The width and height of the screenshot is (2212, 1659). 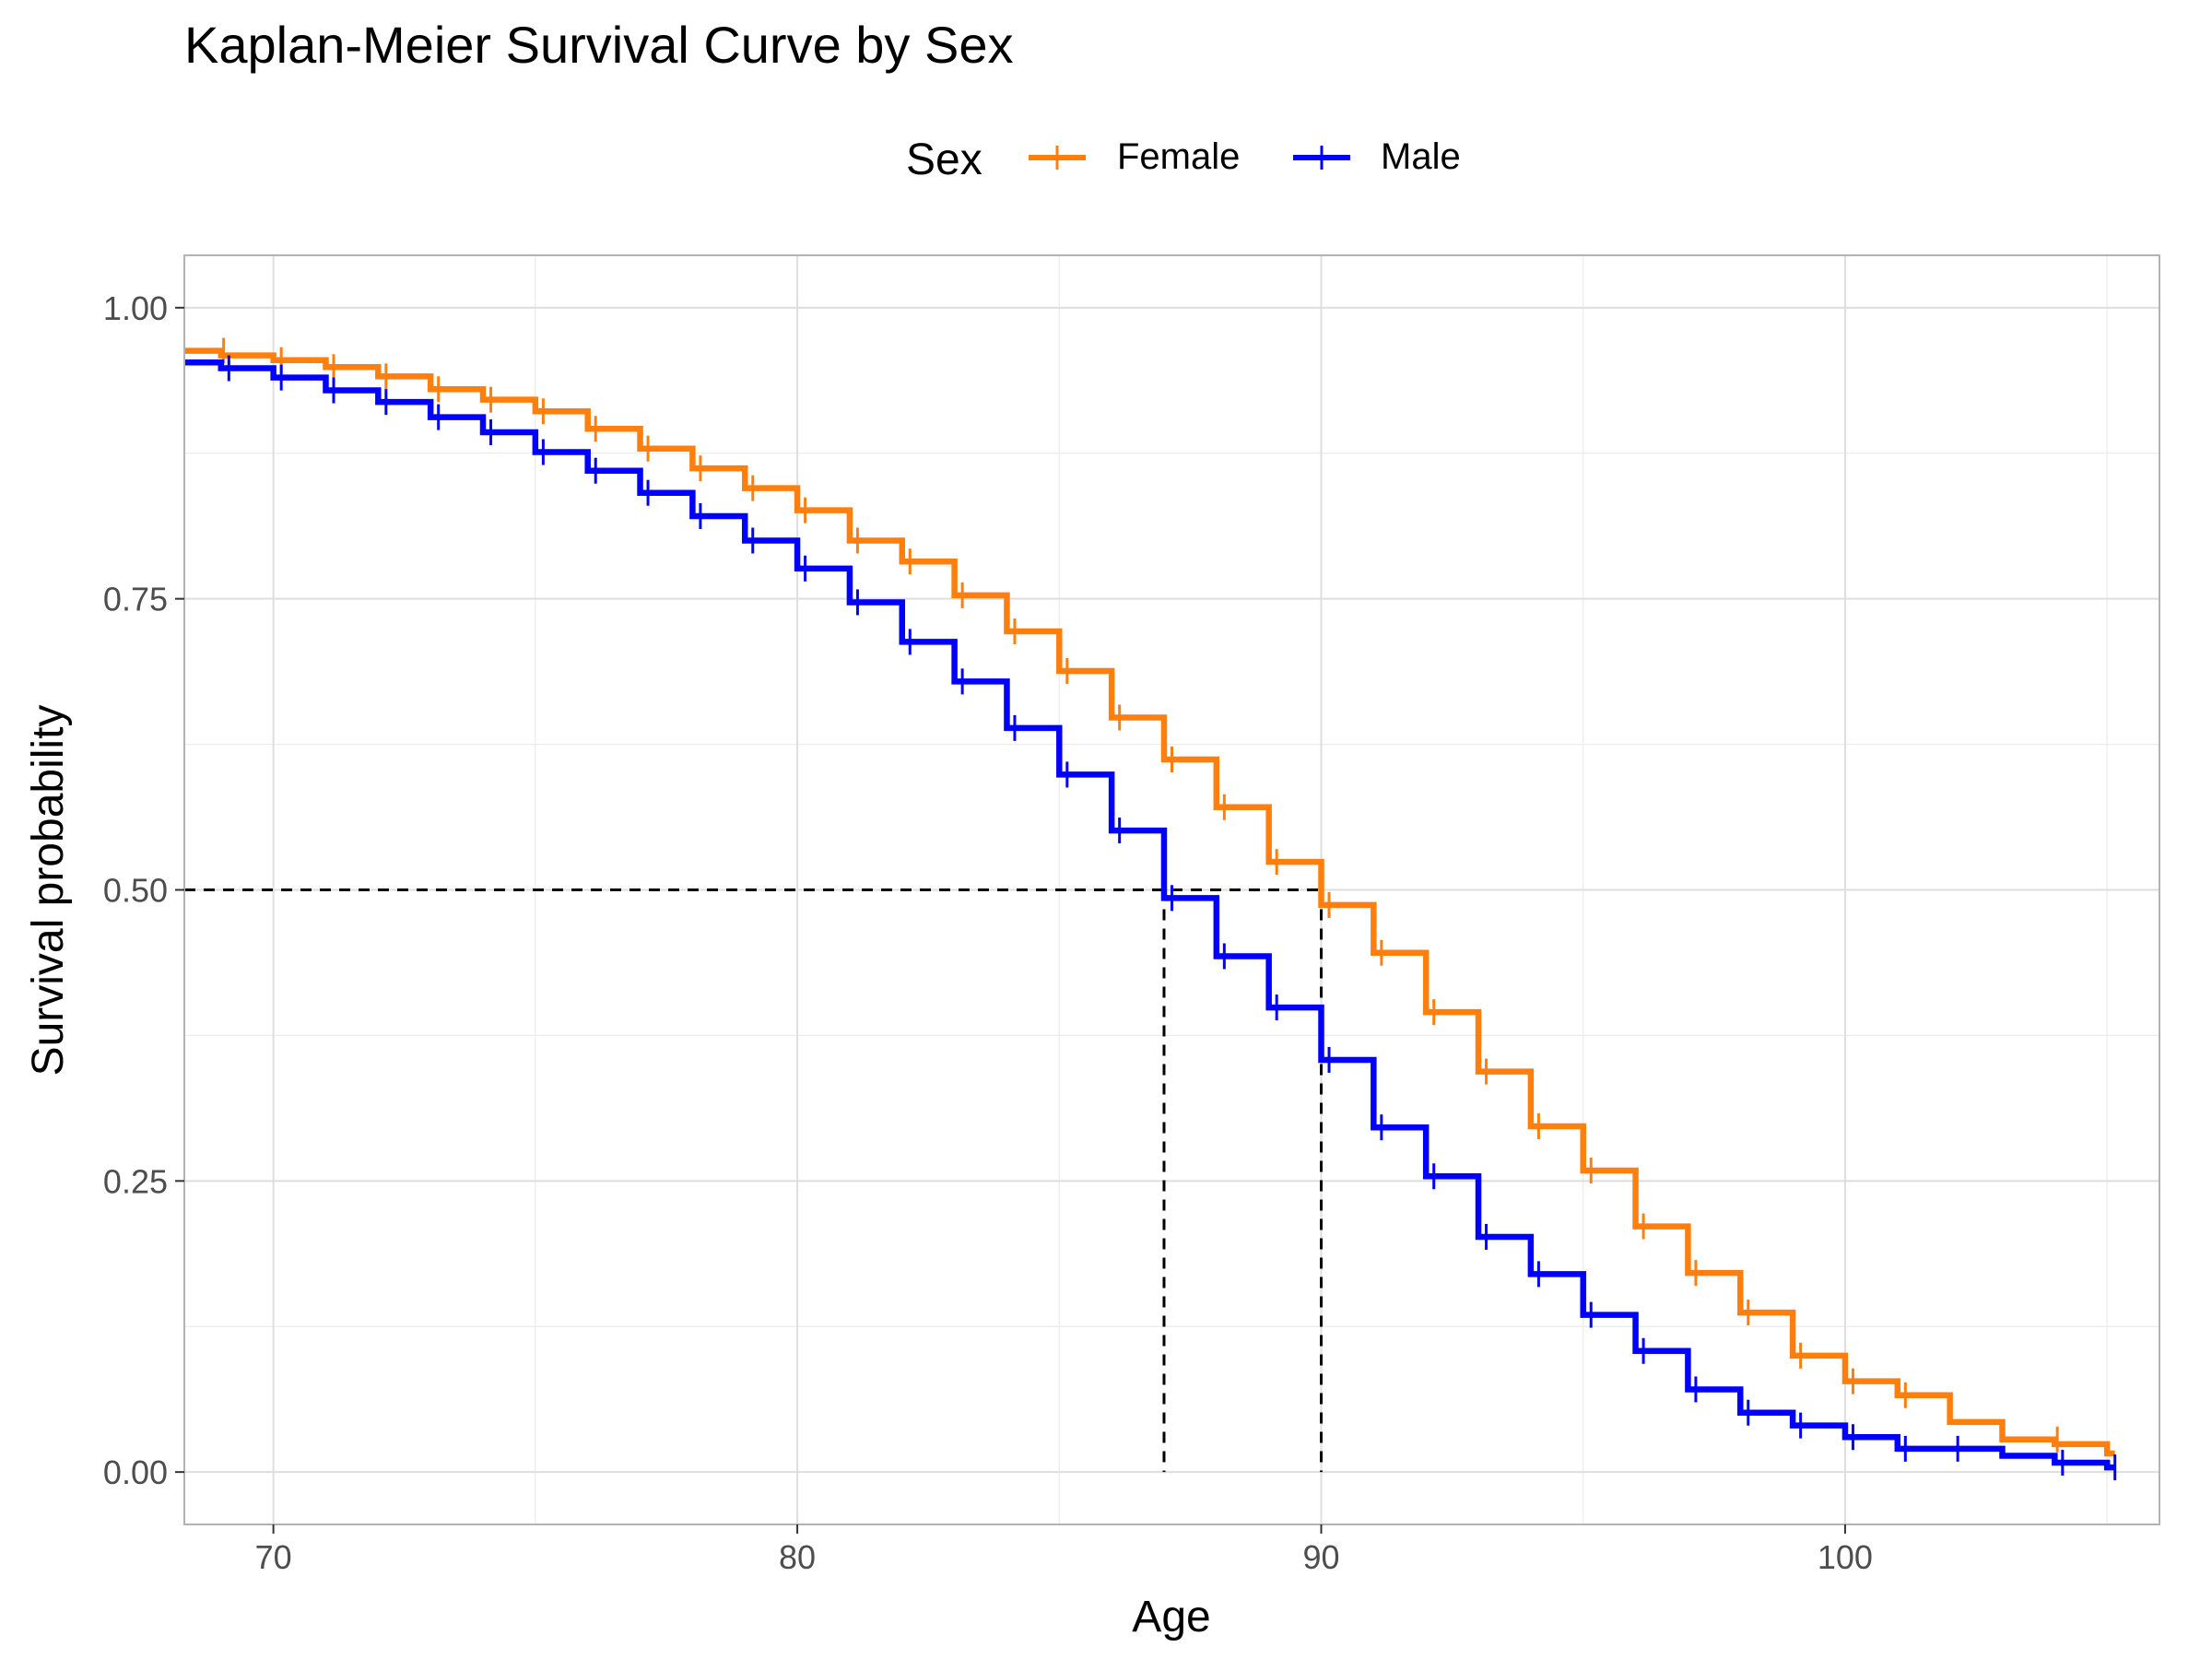 What do you see at coordinates (273, 1557) in the screenshot?
I see `x-tick-label: 70` at bounding box center [273, 1557].